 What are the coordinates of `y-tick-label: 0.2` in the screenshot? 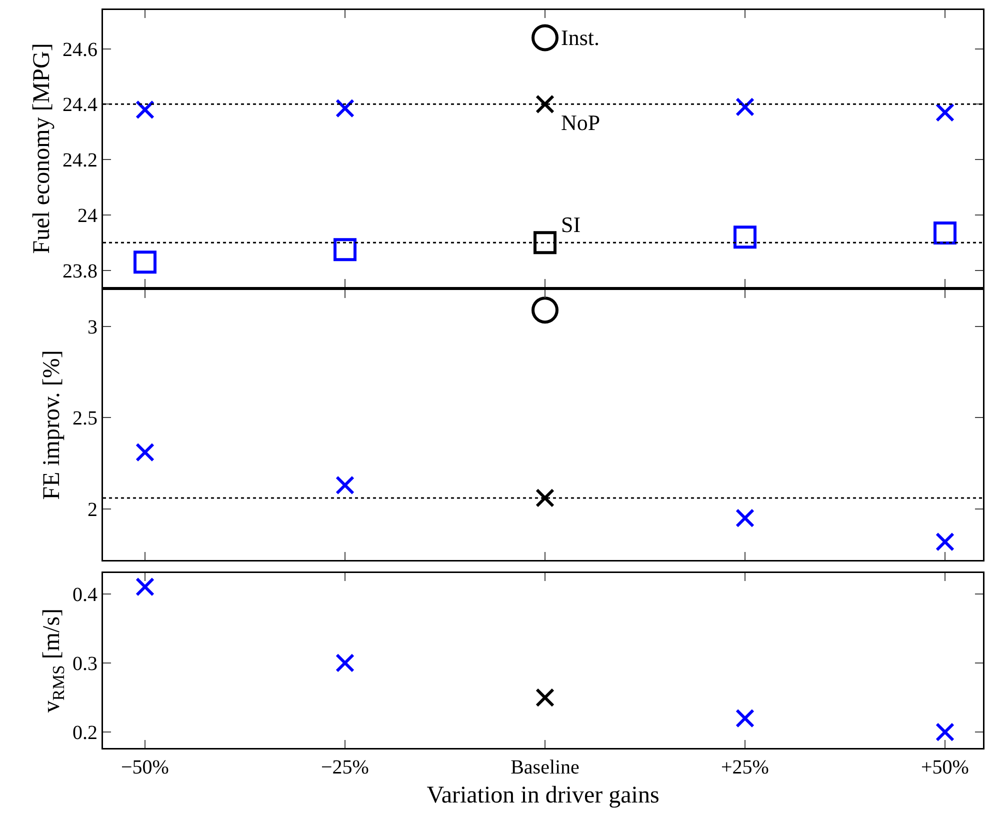 It's located at (85, 733).